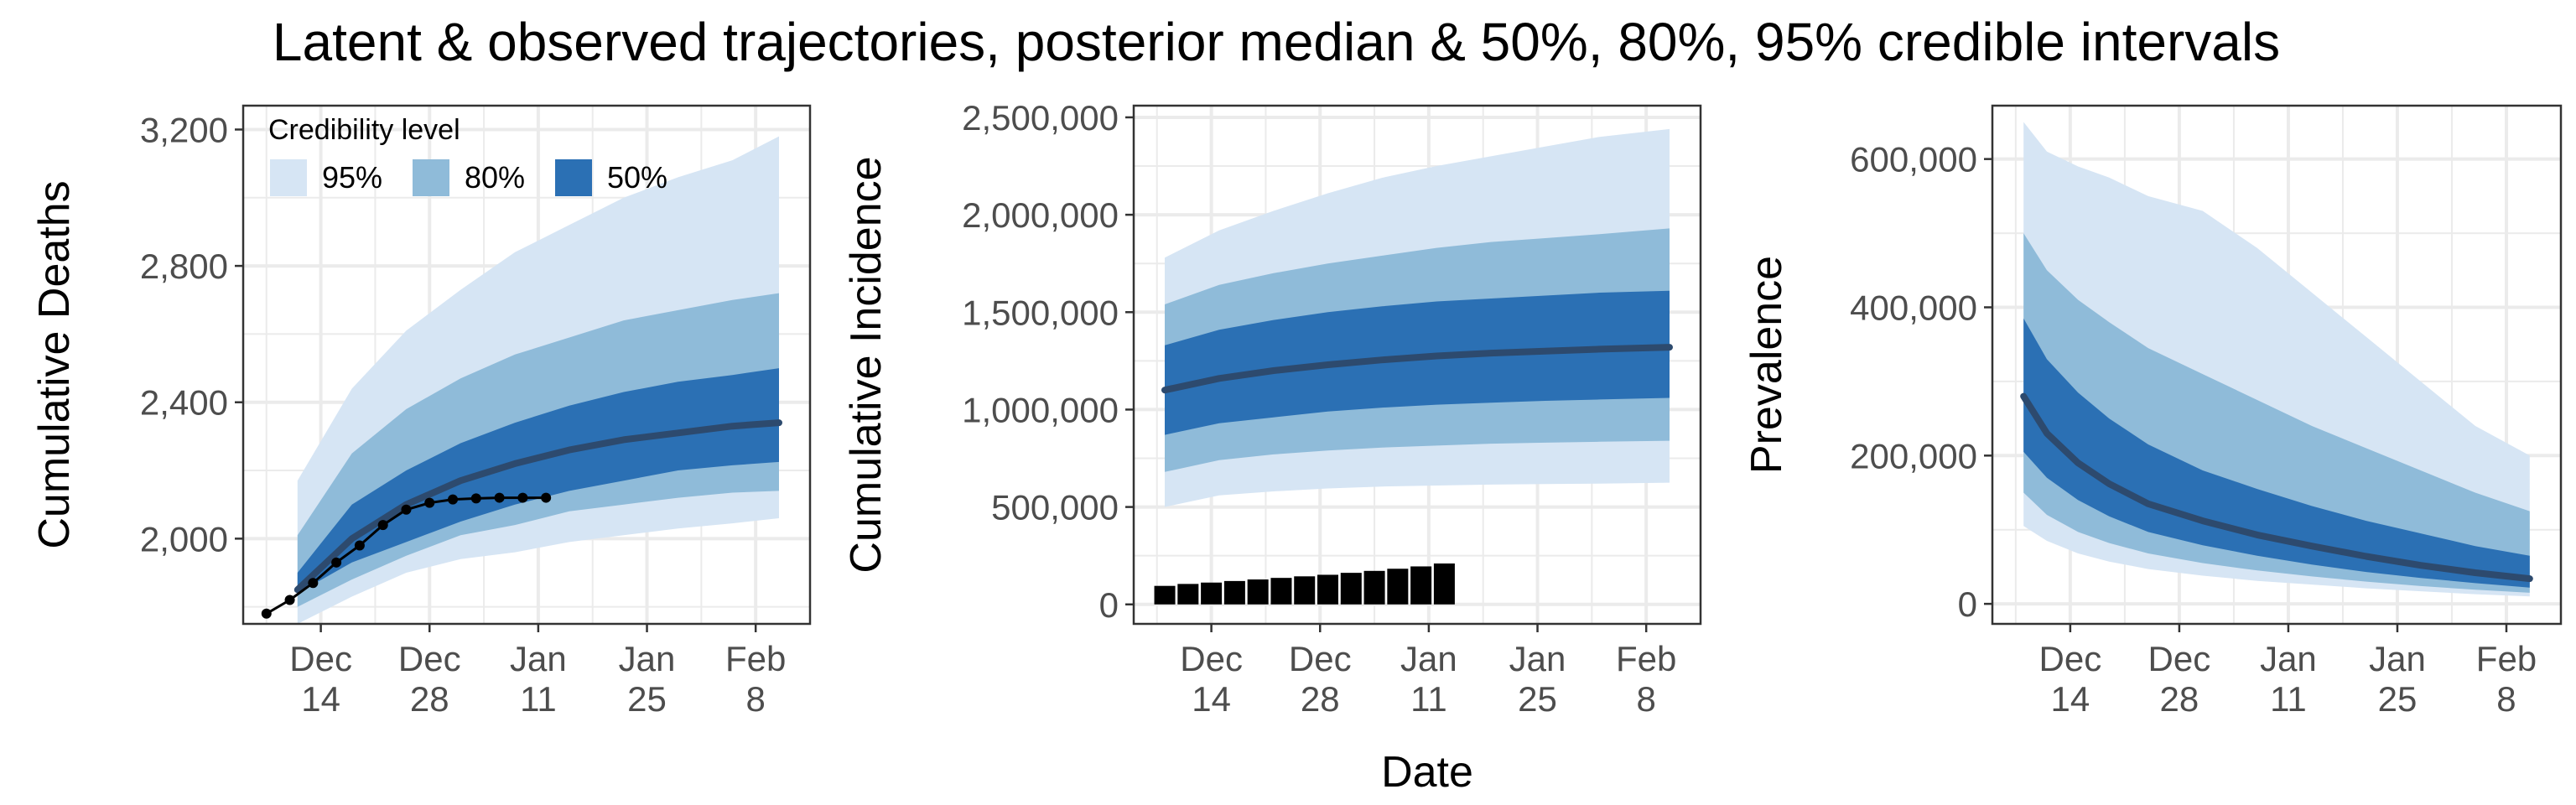 The image size is (2576, 805). I want to click on y-axis-label: Cumulative Incidence, so click(866, 364).